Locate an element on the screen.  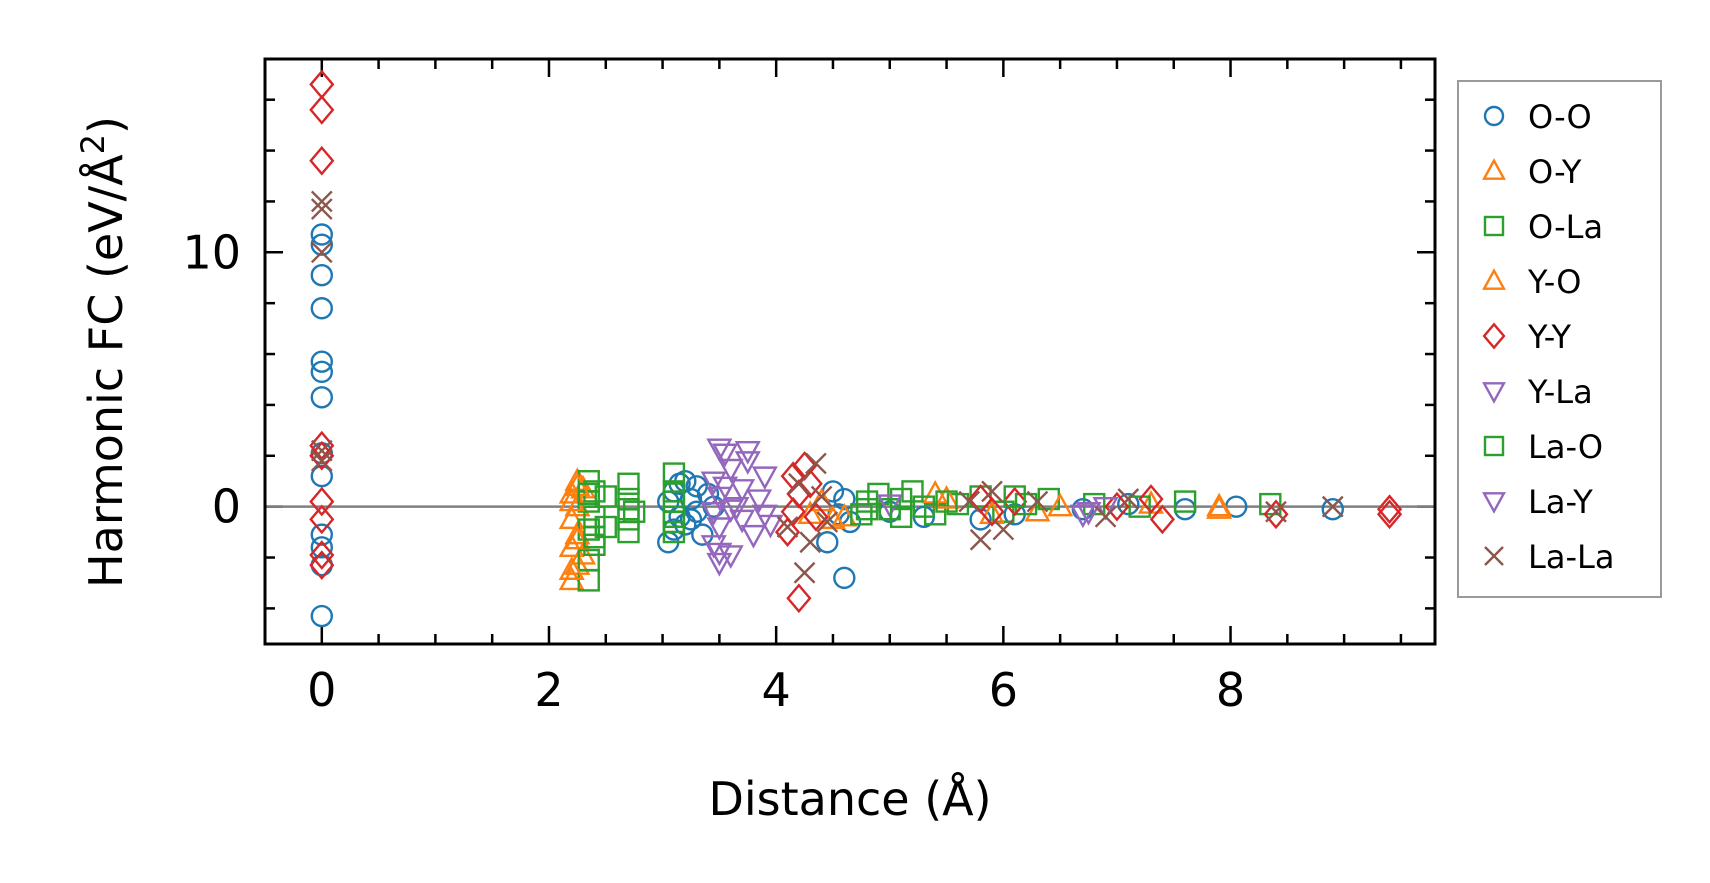
legend-marker-y-o is located at coordinates (1494, 279).